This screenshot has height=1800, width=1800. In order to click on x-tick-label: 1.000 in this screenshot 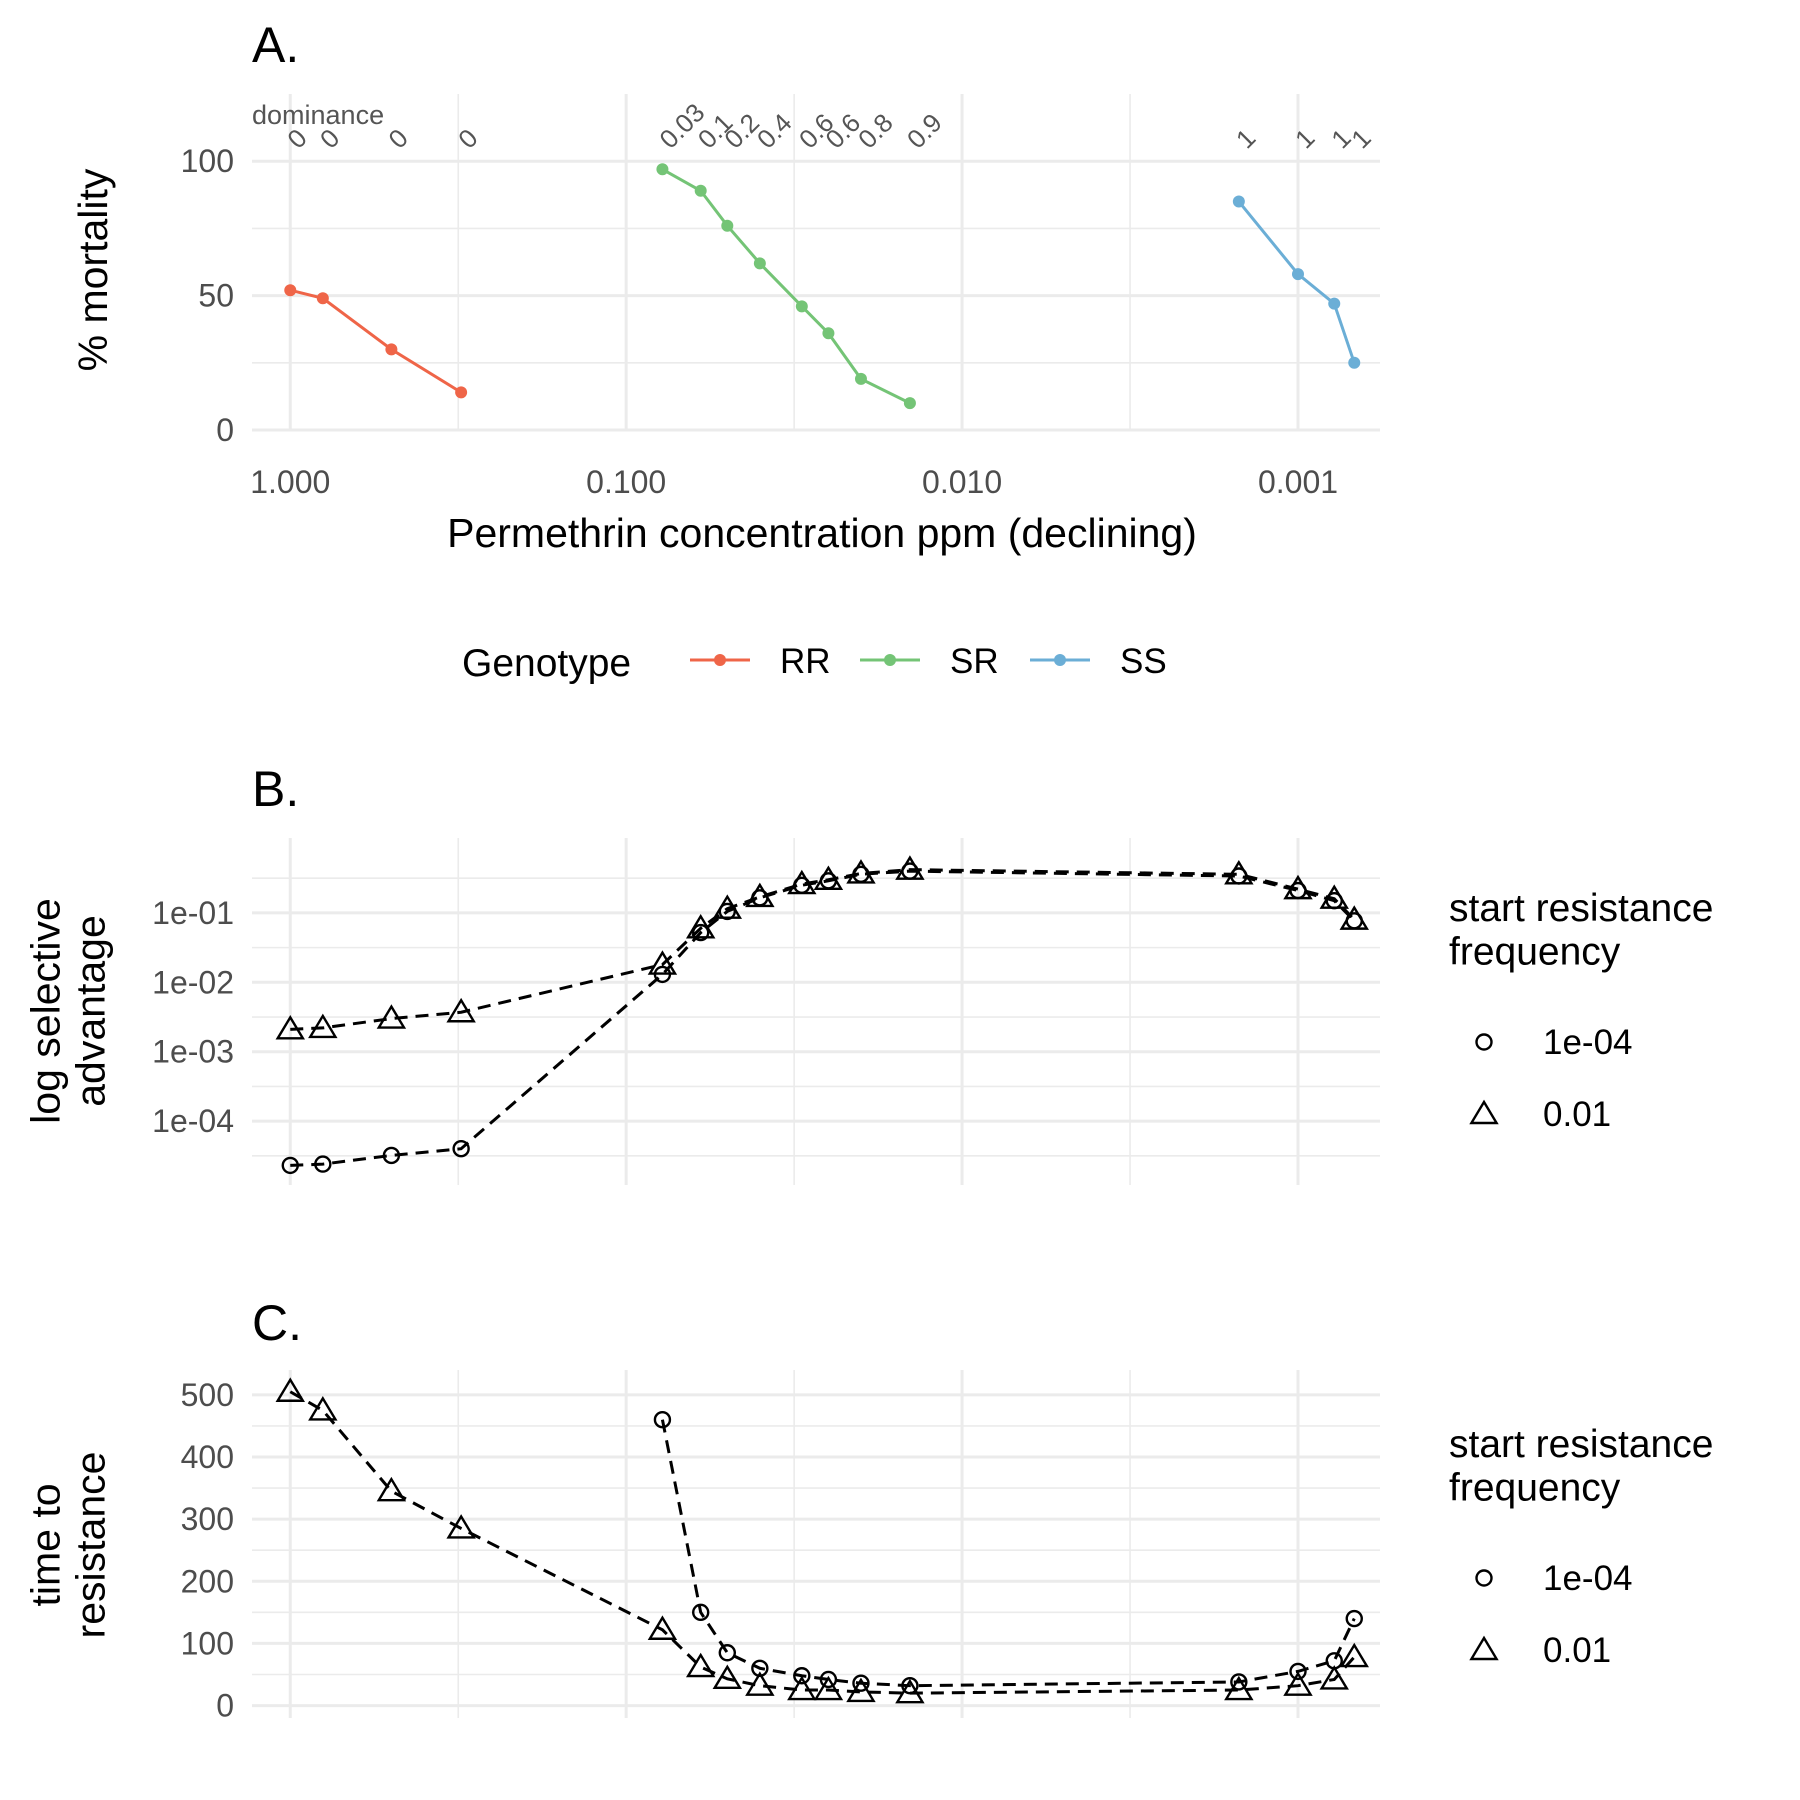, I will do `click(290, 482)`.